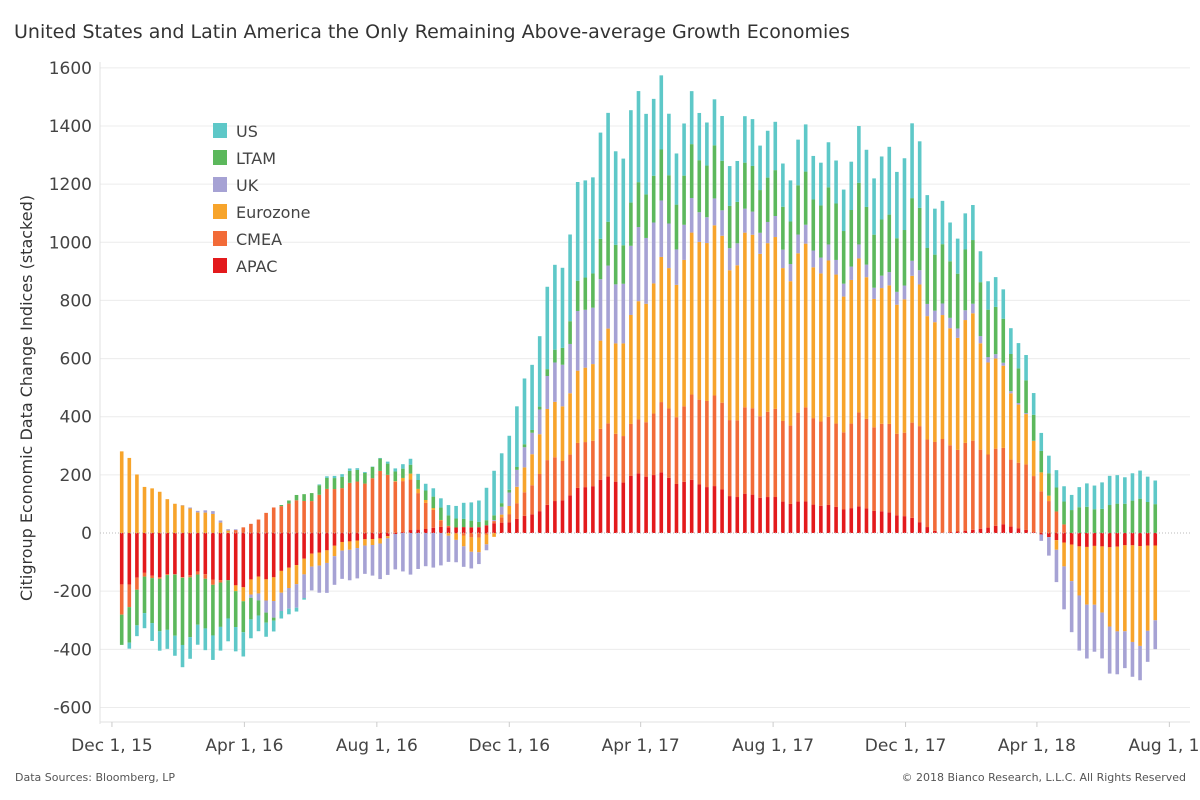 This screenshot has height=800, width=1200. I want to click on data-source-note: Data Sources: Bloomberg, LP, so click(95, 777).